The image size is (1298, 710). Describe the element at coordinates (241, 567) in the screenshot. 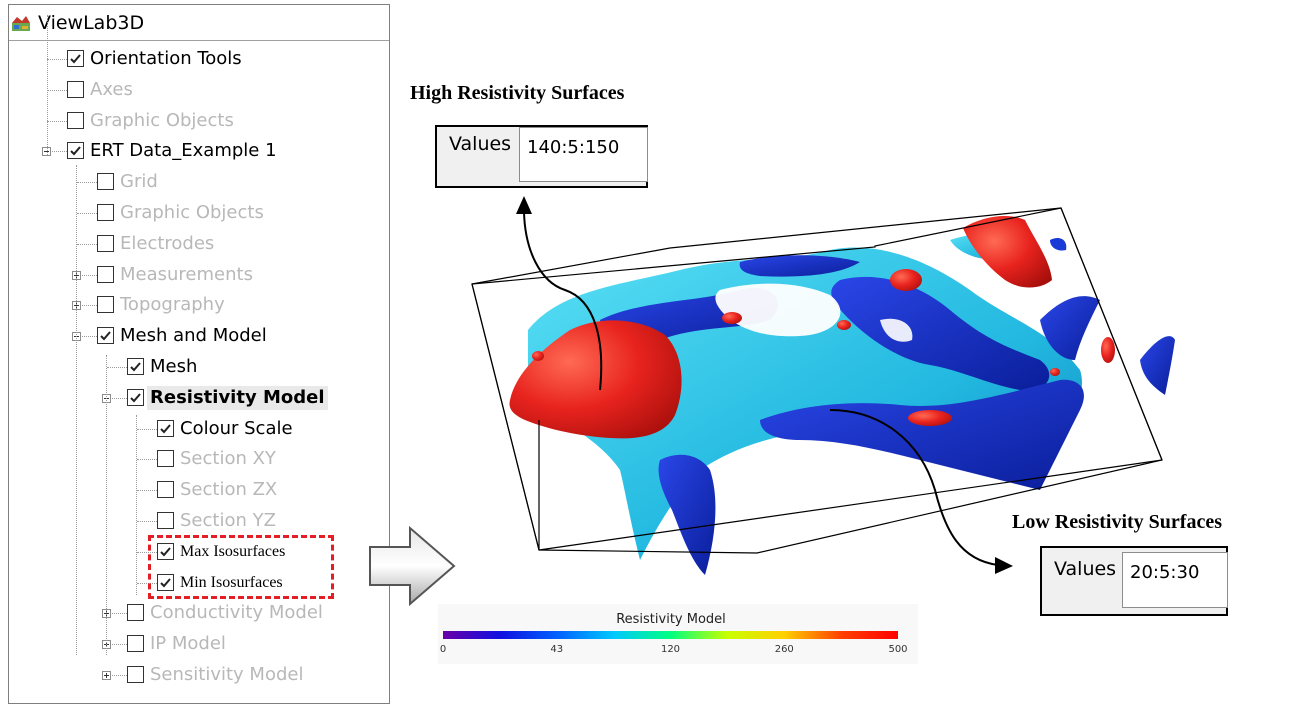

I see `isosurface-highlight-box` at that location.